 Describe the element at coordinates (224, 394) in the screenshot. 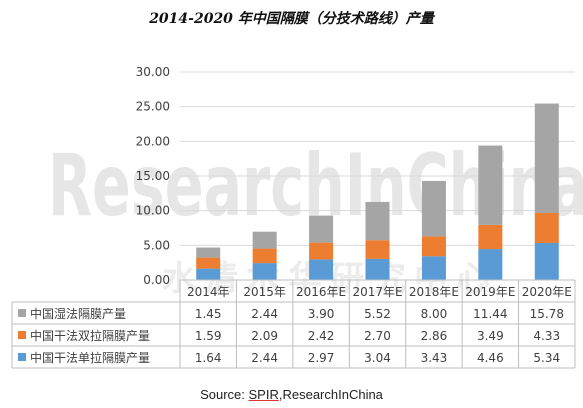

I see `source-prefix: Source:` at that location.